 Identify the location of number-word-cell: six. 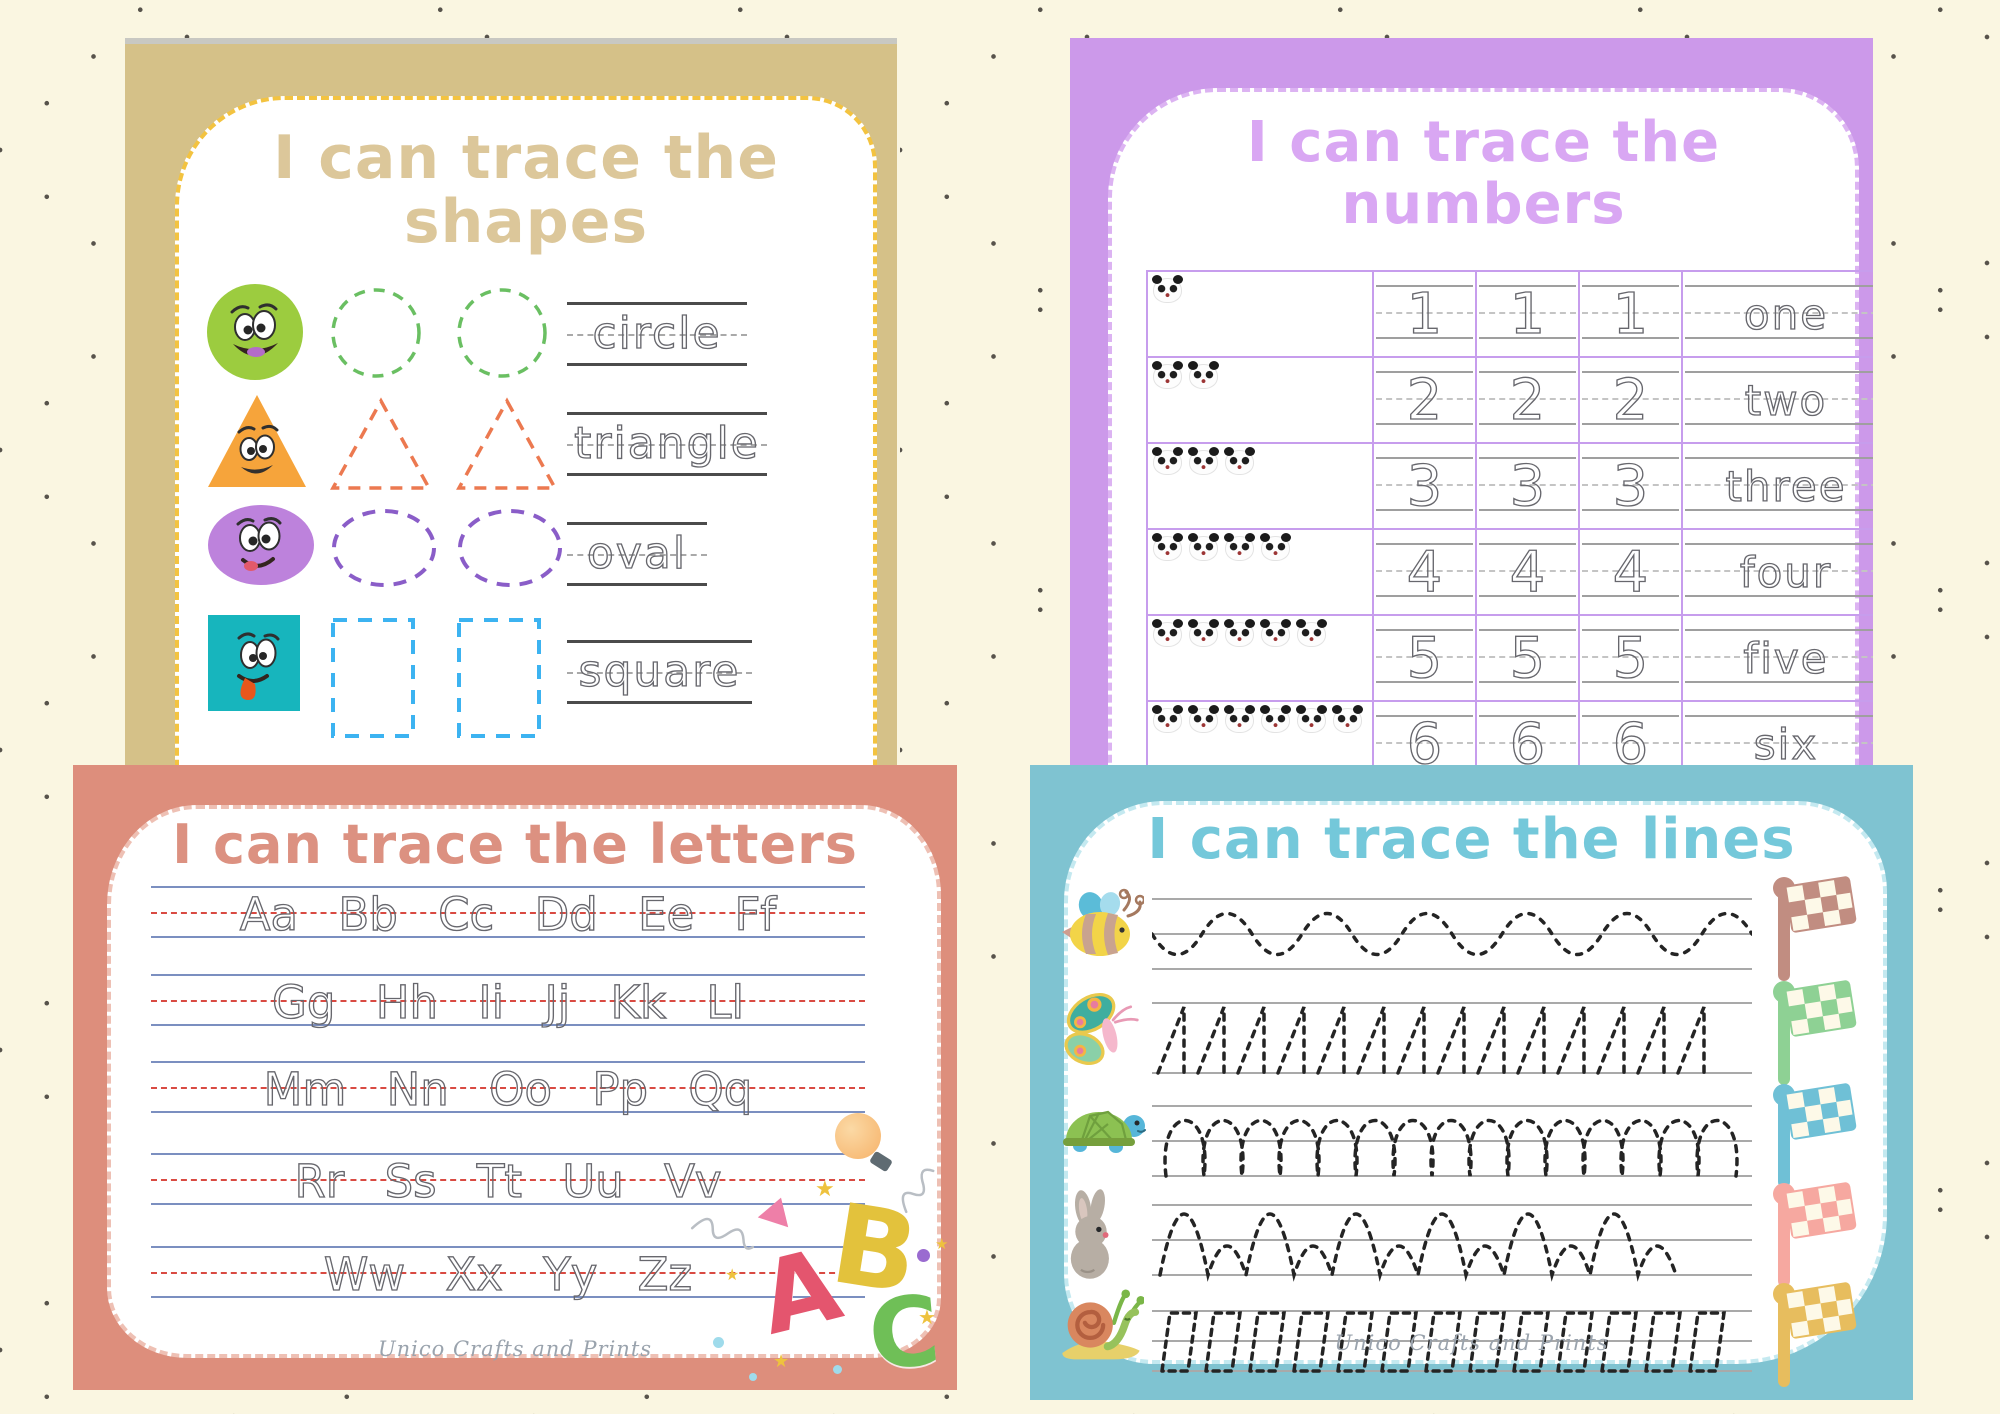
(1778, 733).